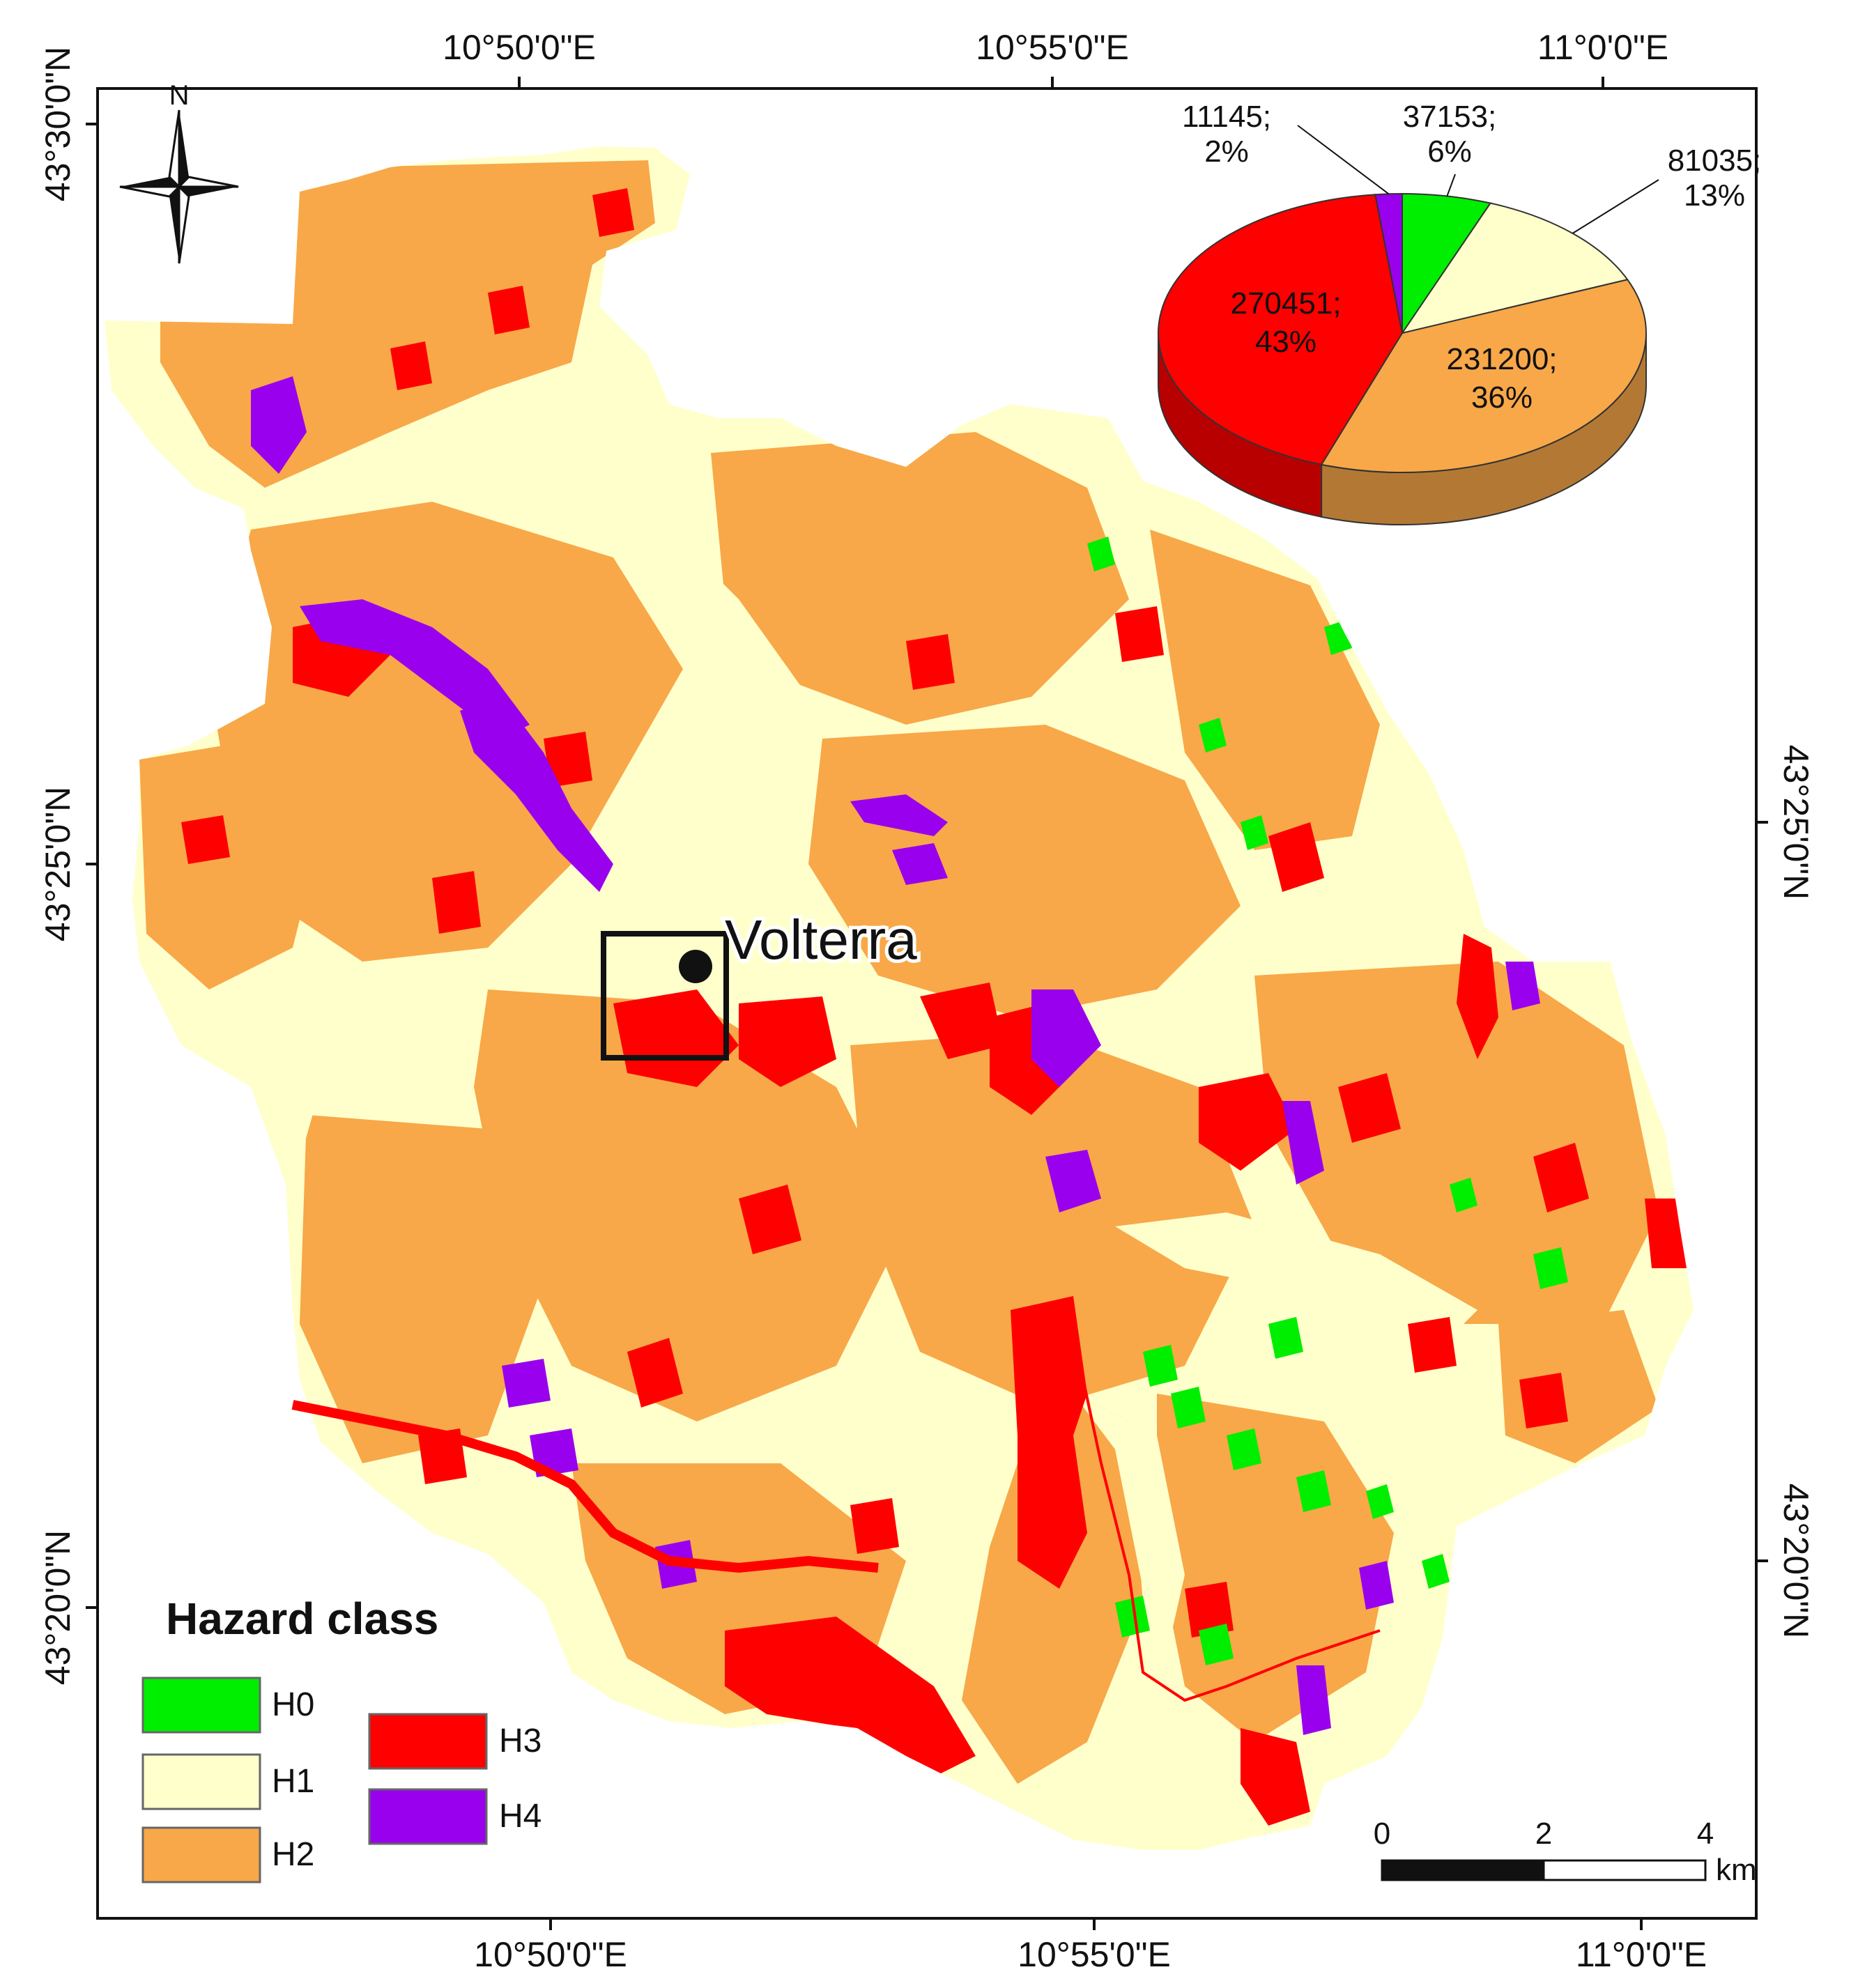  I want to click on north-label: N, so click(179, 96).